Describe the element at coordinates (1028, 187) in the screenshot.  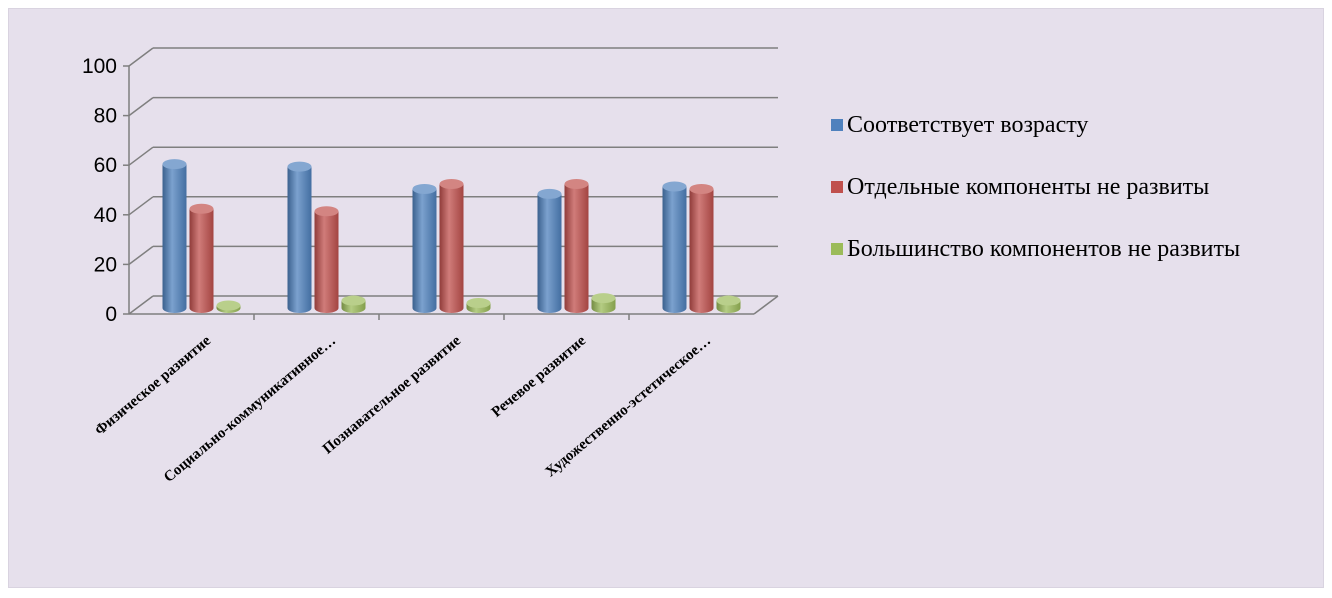
I see `legend-label-series-2: Отдельные компоненты не развиты` at that location.